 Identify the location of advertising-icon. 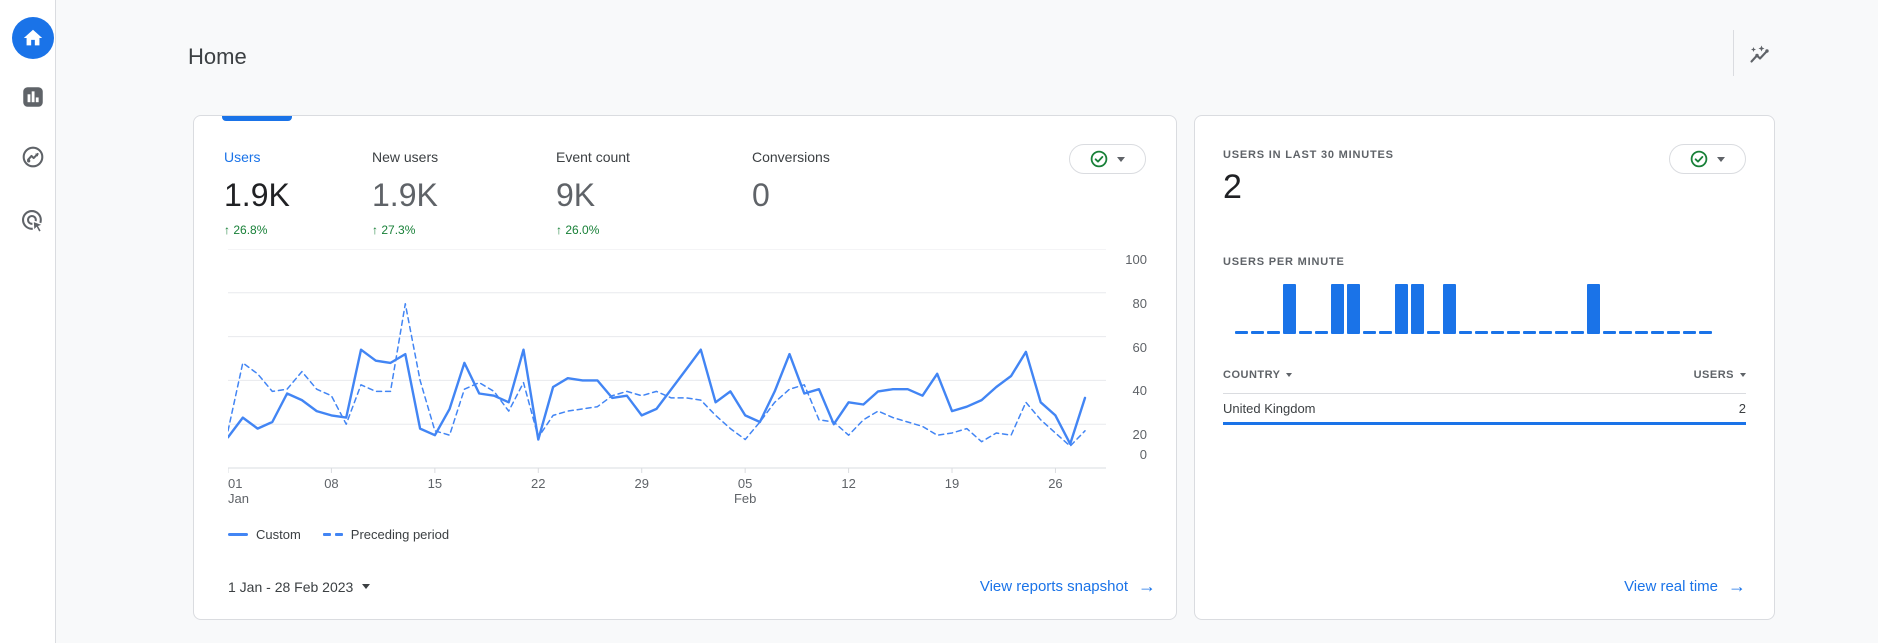
(34, 222).